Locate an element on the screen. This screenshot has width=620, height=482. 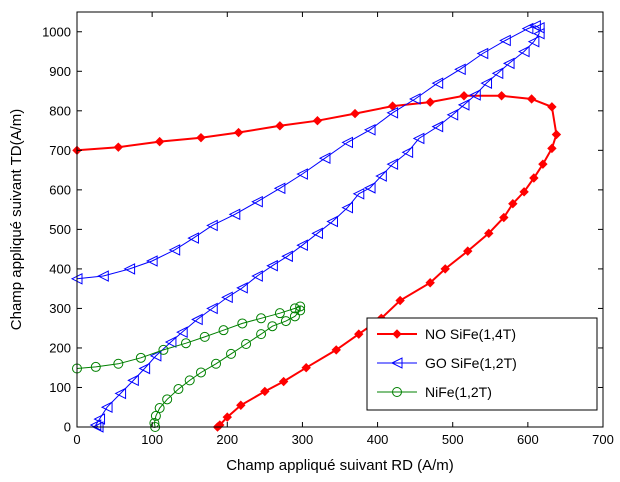
x-tick-label: 400 is located at coordinates (378, 439).